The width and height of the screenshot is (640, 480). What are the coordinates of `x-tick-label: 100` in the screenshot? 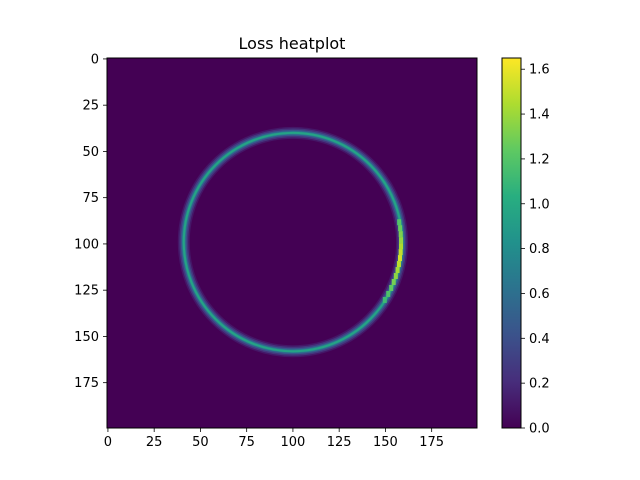 It's located at (293, 442).